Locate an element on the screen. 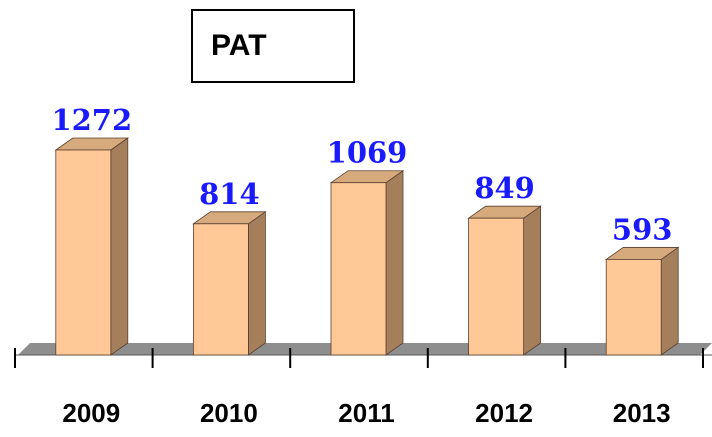  x-tick-label: 2009 is located at coordinates (91, 413).